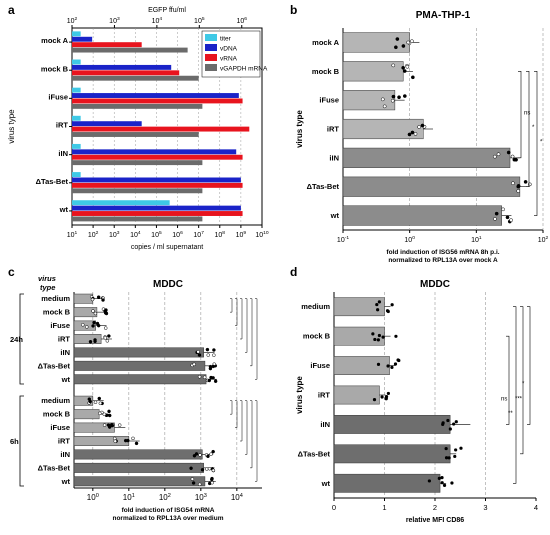 This screenshot has width=550, height=535. I want to click on legend-swatch-a, so click(211, 67).